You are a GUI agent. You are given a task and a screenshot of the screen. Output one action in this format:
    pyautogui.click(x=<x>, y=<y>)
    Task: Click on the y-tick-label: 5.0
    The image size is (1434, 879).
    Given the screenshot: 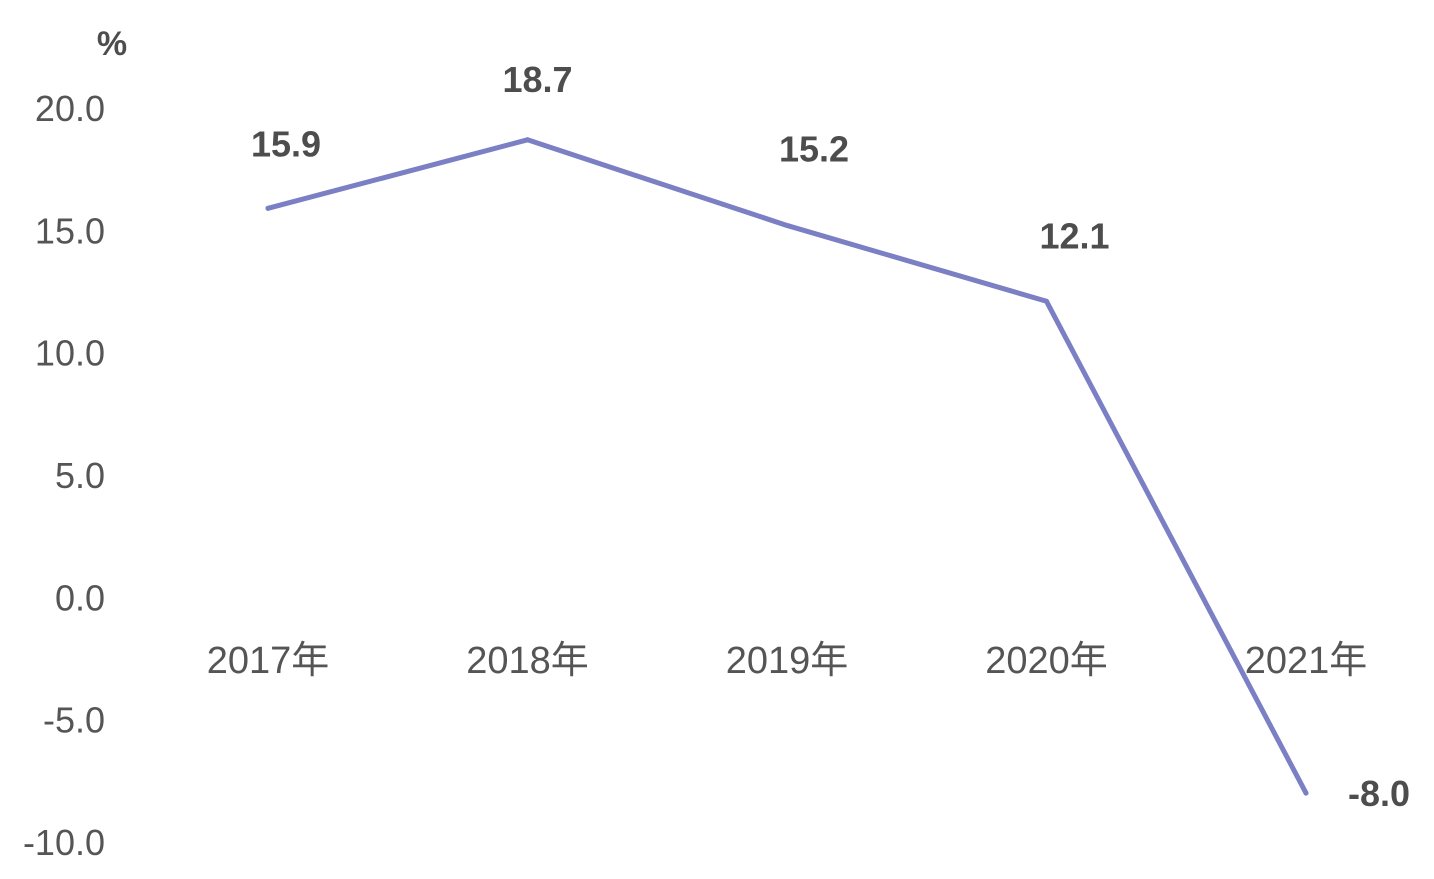 What is the action you would take?
    pyautogui.click(x=80, y=475)
    